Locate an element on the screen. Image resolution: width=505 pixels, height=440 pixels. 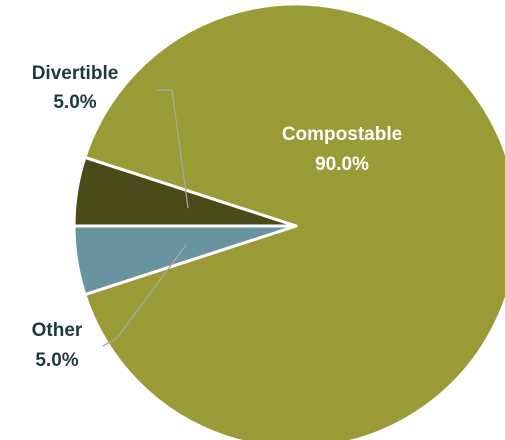
leader-line-divertible is located at coordinates (172, 149).